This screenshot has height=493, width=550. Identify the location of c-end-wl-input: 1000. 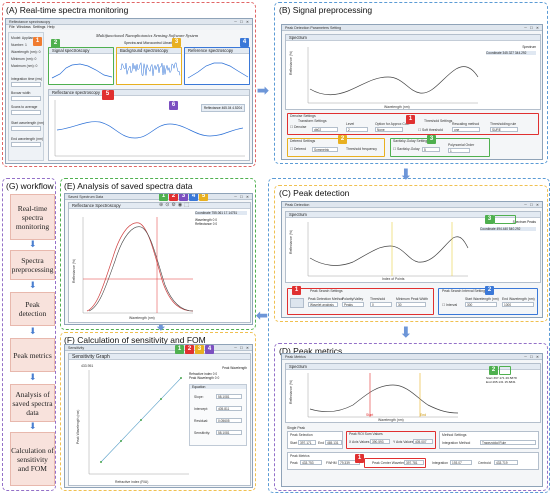
(518, 304).